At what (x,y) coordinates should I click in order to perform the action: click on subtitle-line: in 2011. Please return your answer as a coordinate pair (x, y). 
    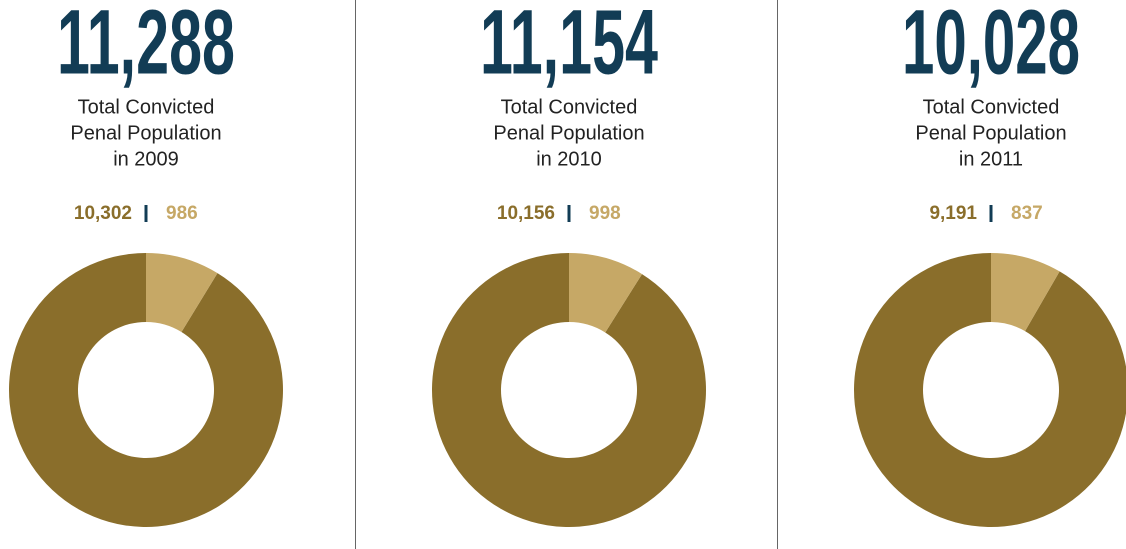
    Looking at the image, I should click on (991, 159).